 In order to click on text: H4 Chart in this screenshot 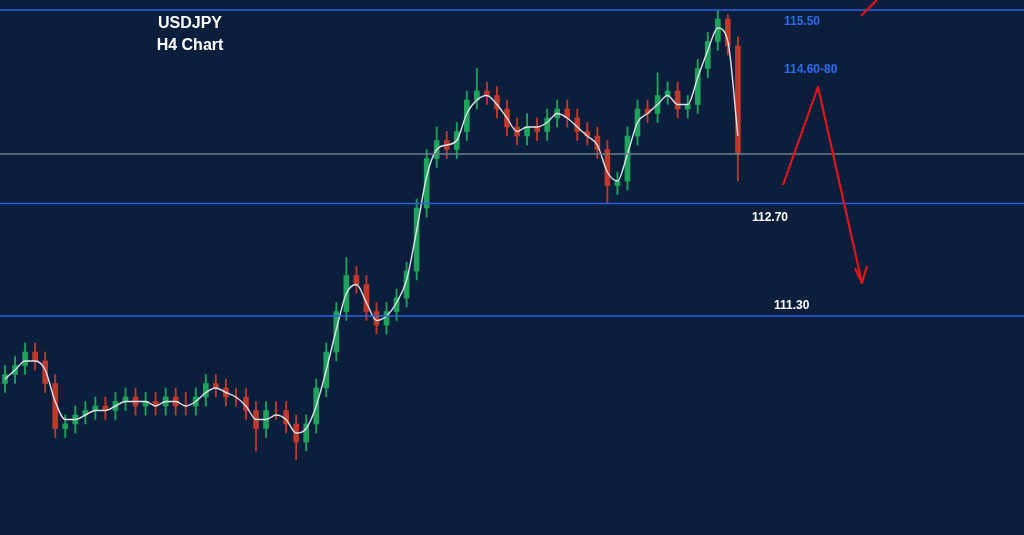, I will do `click(190, 45)`.